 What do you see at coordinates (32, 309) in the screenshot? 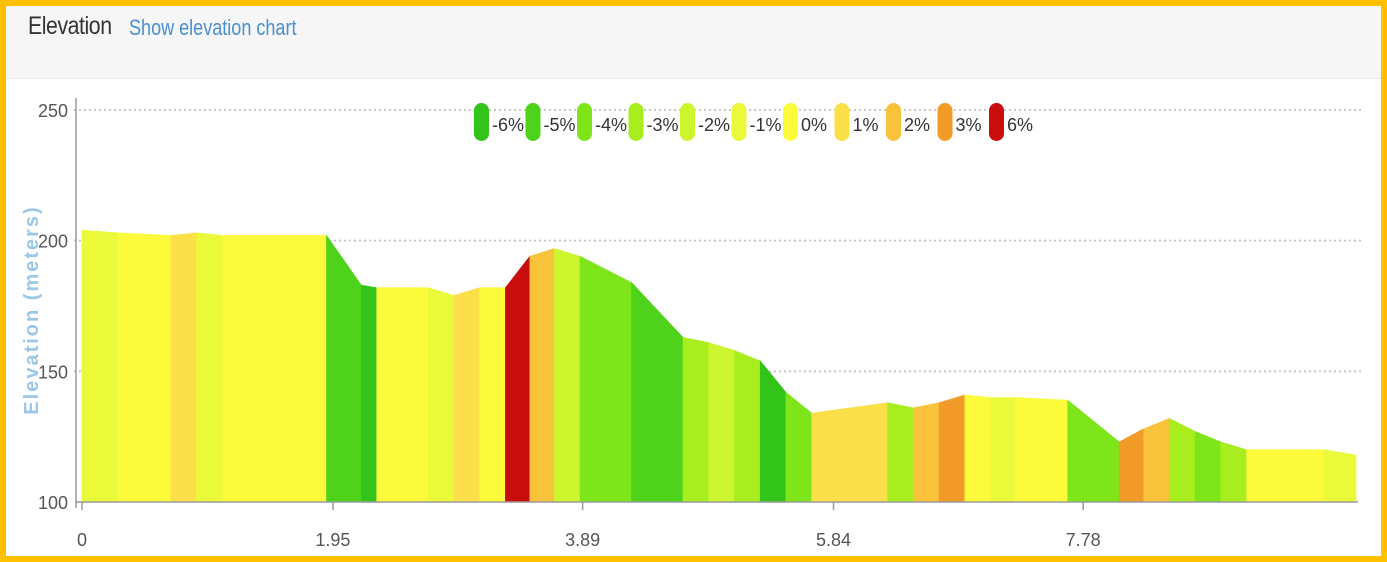
I see `y-axis-label: Elevation (meters)` at bounding box center [32, 309].